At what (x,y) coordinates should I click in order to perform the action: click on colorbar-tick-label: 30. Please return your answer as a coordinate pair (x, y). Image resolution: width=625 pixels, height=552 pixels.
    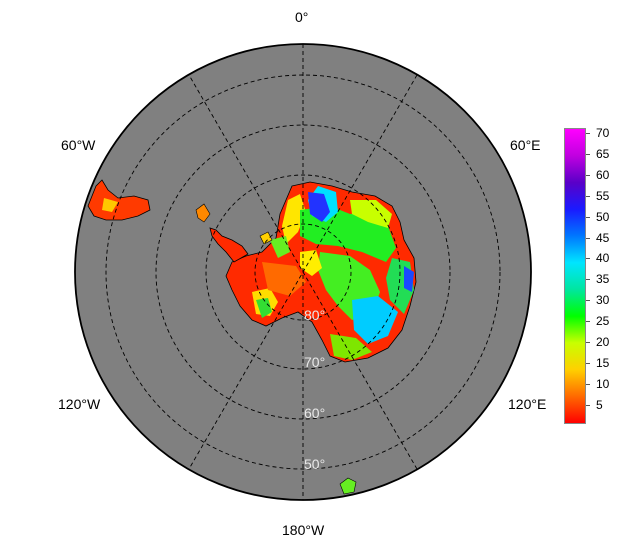
    Looking at the image, I should click on (603, 300).